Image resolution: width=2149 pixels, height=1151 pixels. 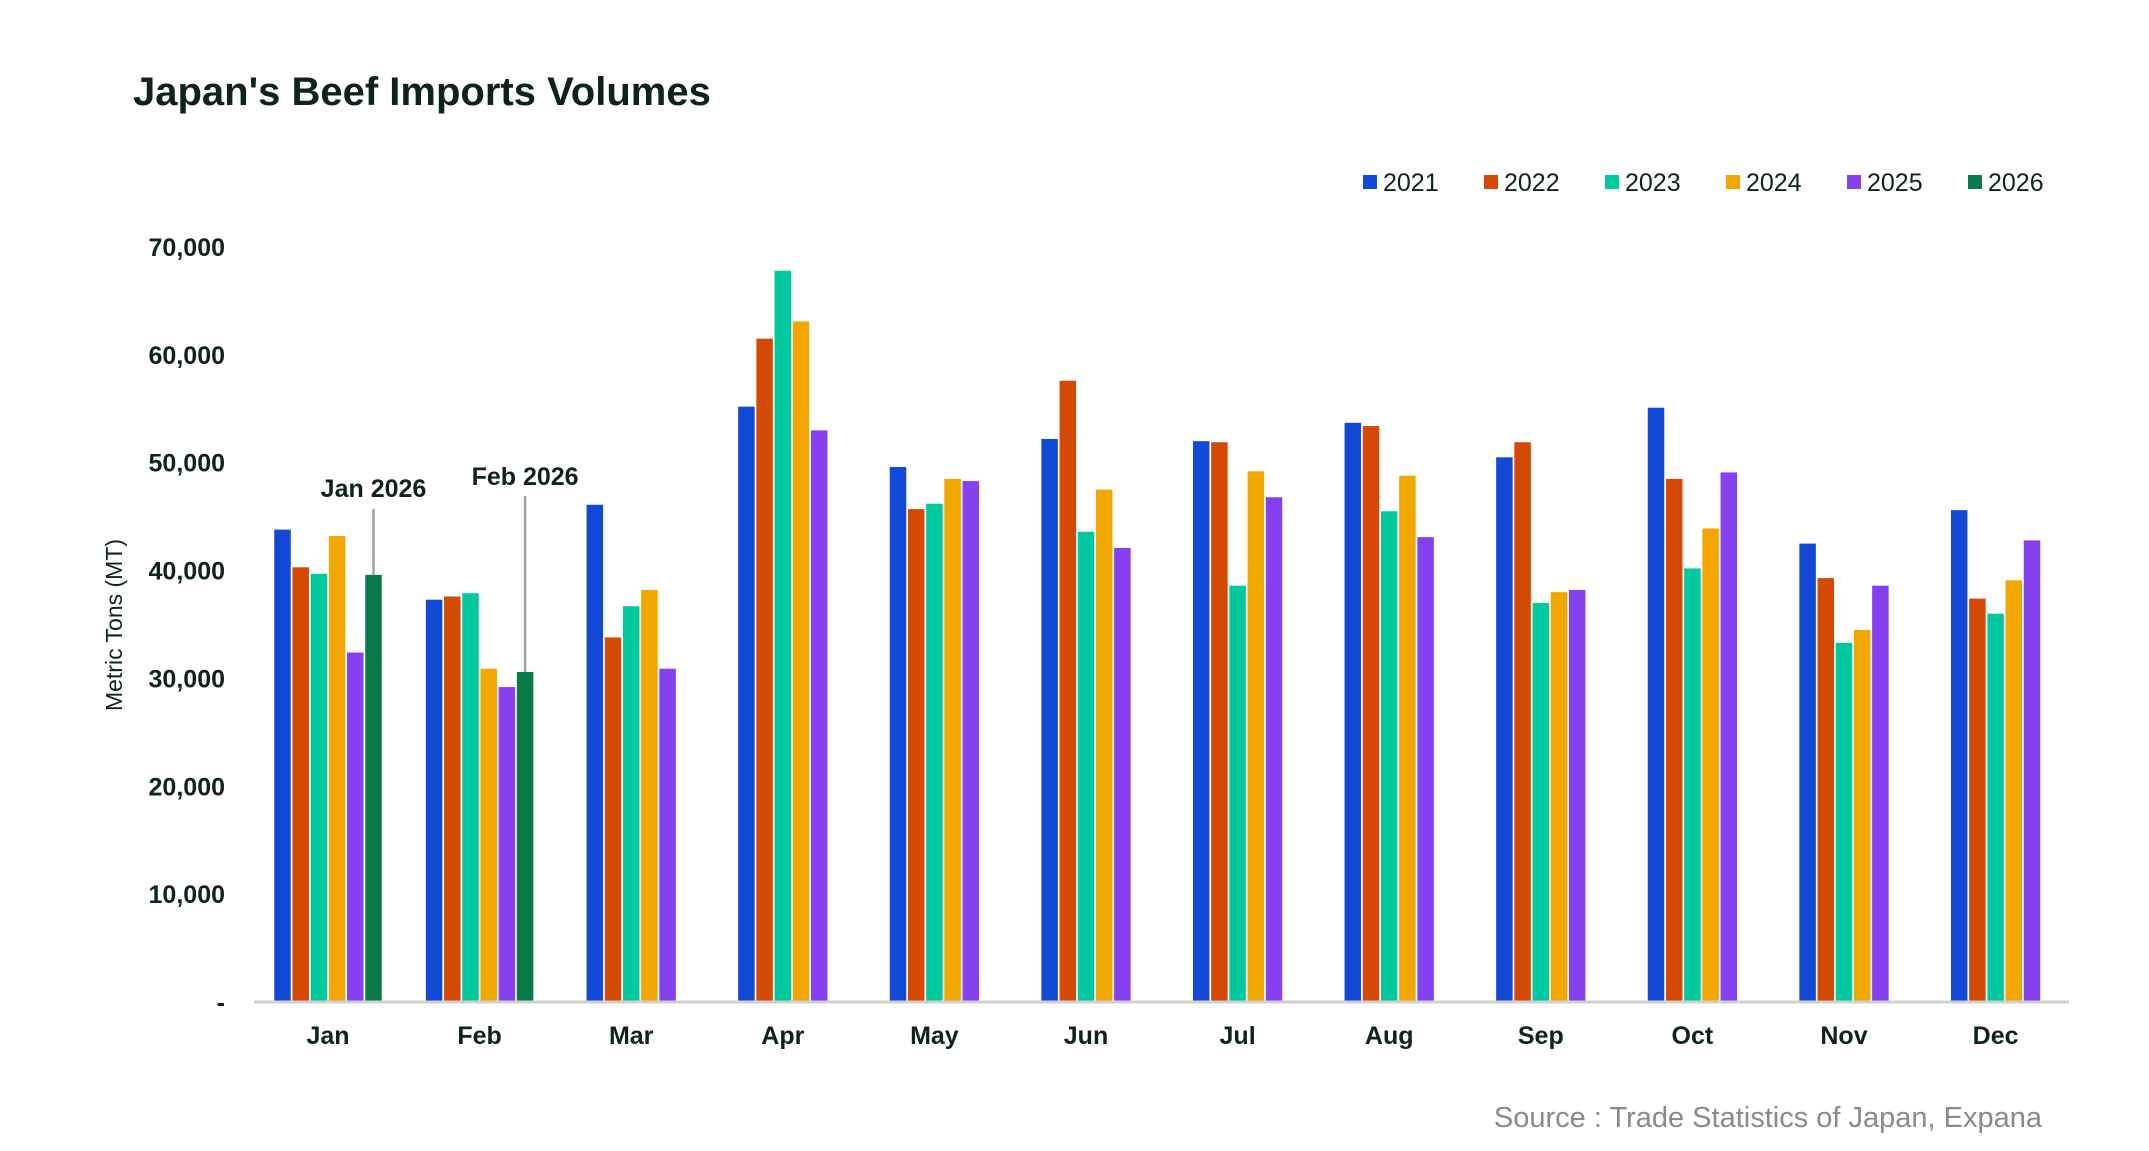 I want to click on bar-dec-2024, so click(x=2014, y=791).